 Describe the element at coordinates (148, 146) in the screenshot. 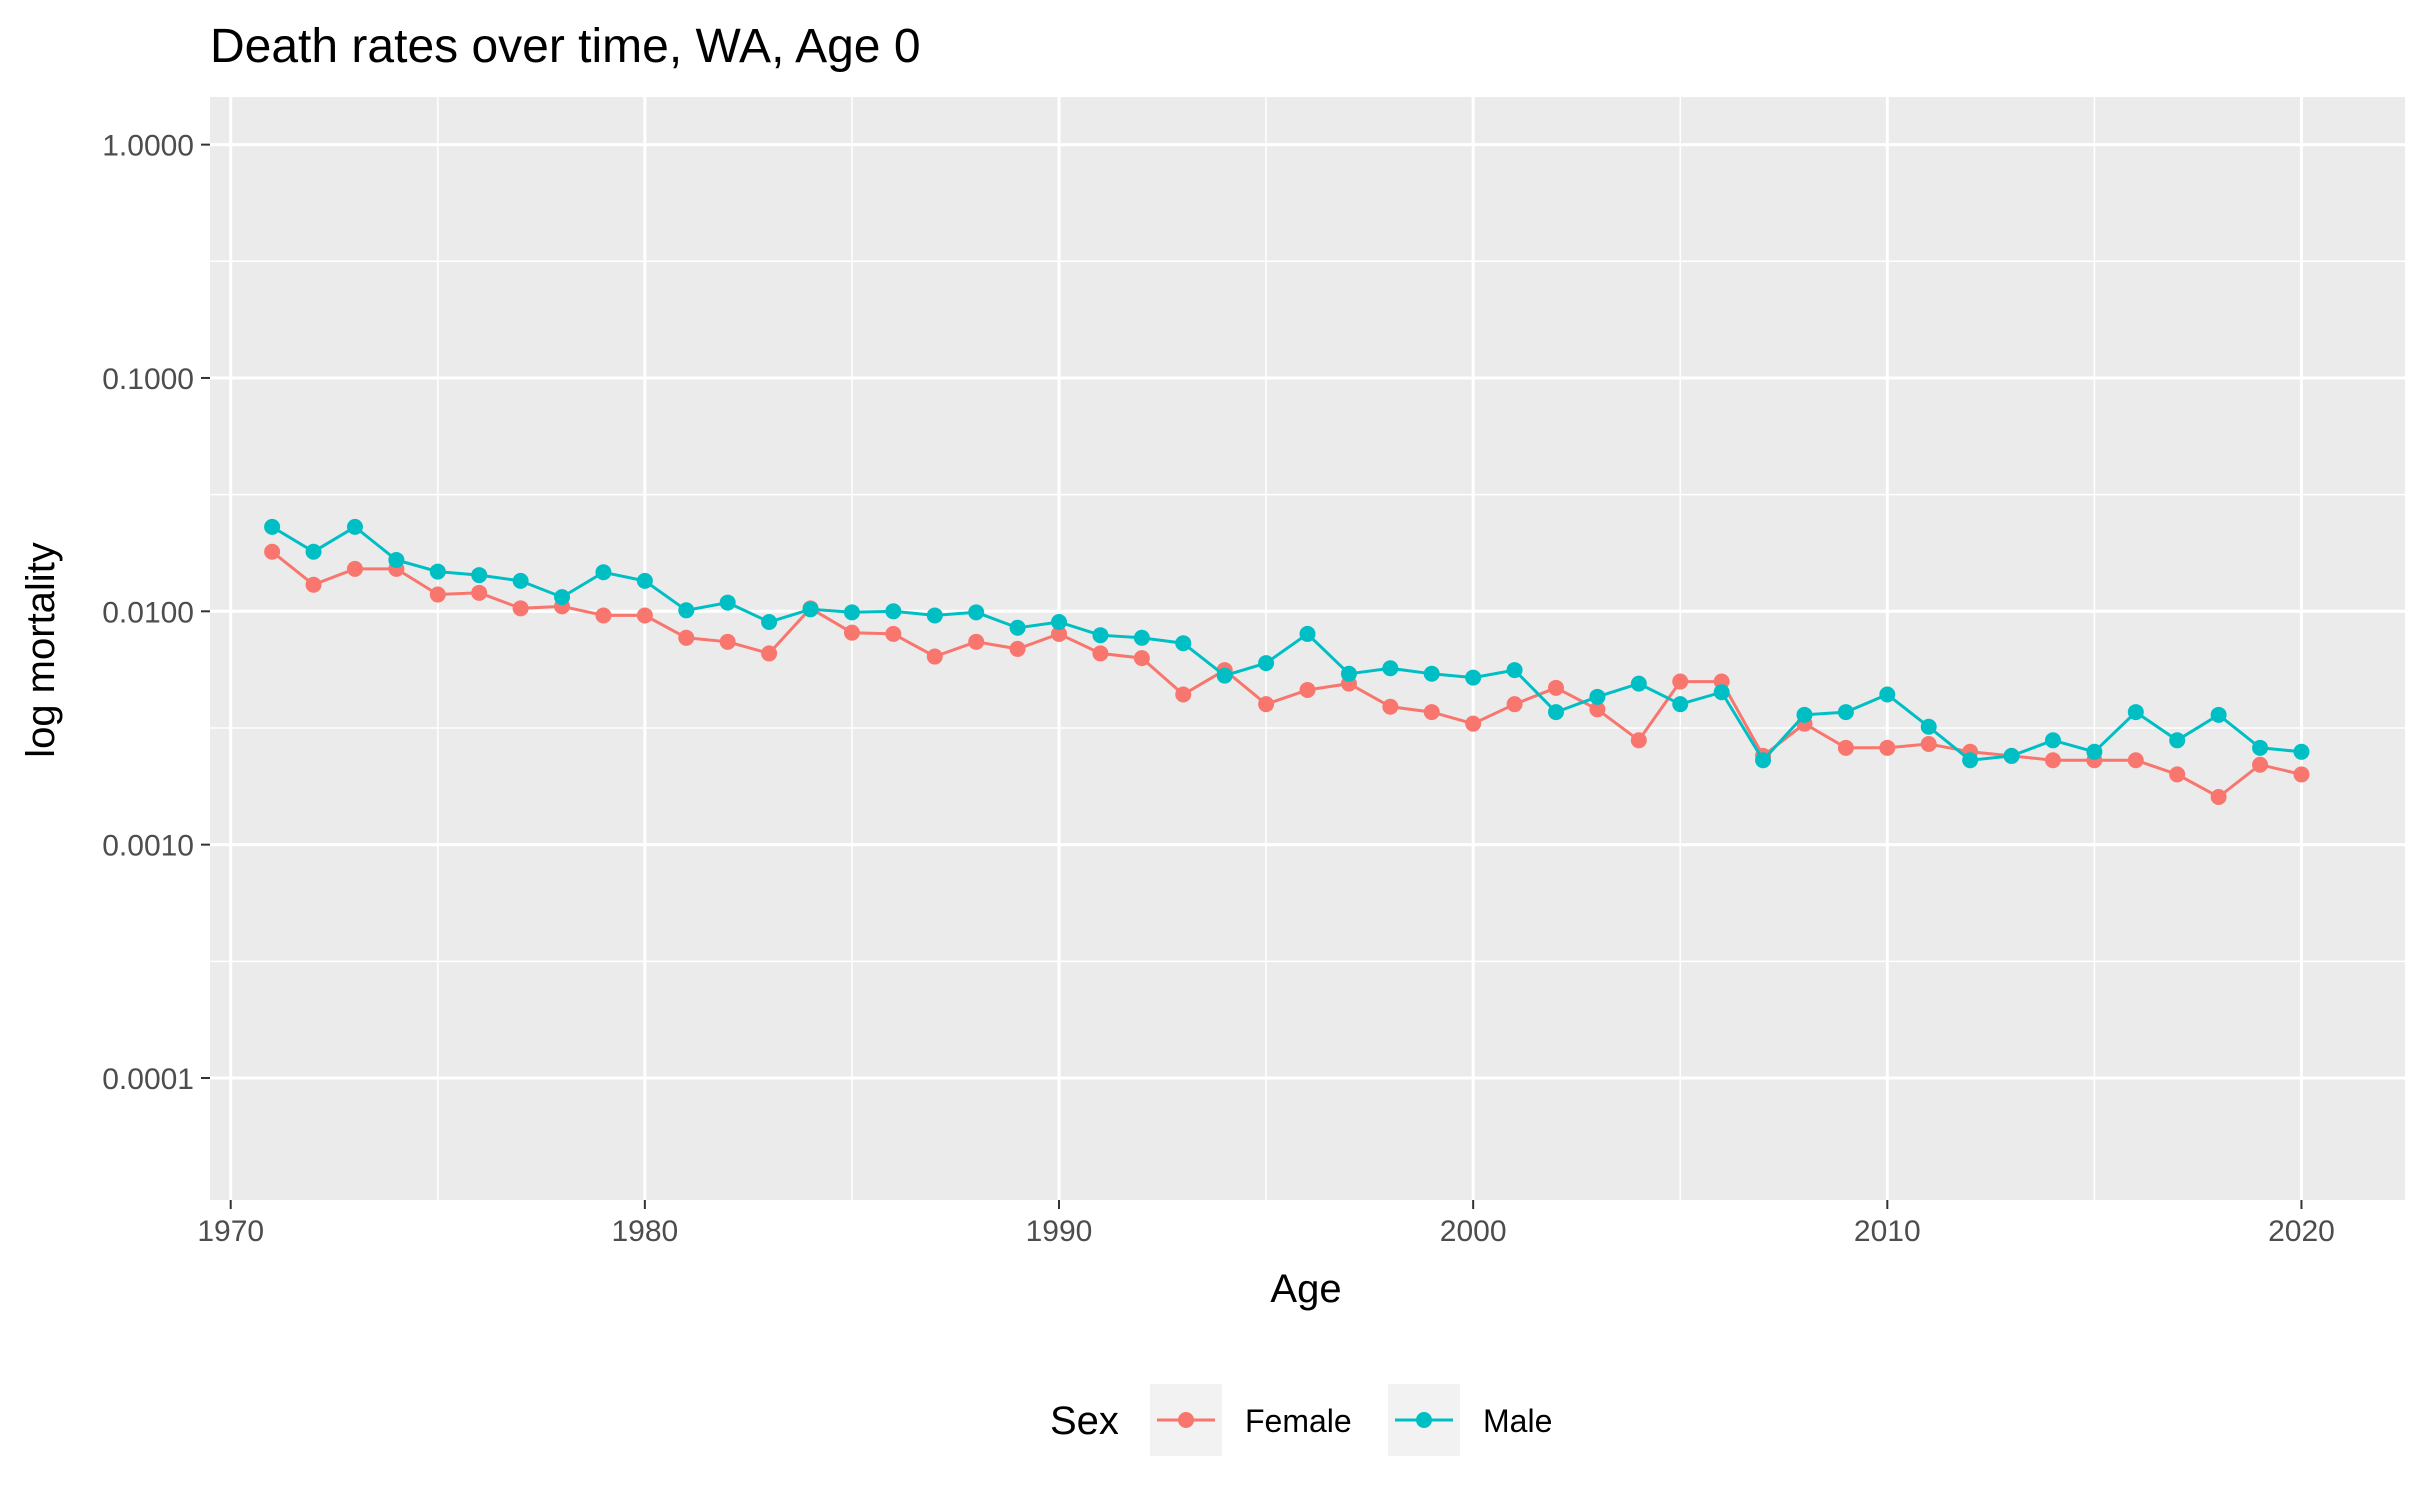

I see `y-tick-label: 1.0000` at that location.